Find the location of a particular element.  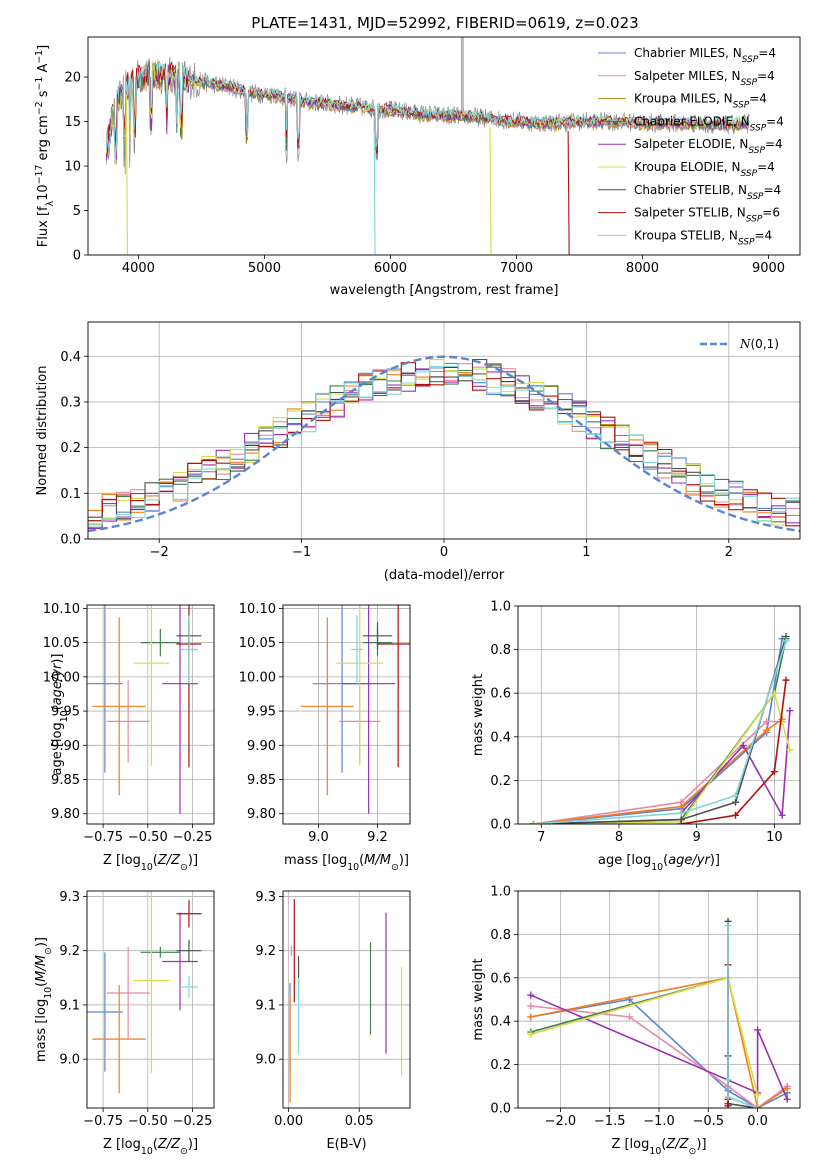

error-bars is located at coordinates (355, 709).